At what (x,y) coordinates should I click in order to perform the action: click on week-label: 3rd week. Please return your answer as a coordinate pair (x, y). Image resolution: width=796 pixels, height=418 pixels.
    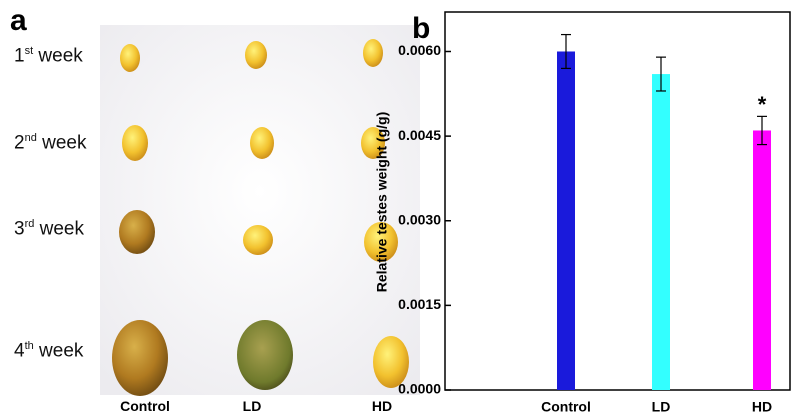
    Looking at the image, I should click on (49, 229).